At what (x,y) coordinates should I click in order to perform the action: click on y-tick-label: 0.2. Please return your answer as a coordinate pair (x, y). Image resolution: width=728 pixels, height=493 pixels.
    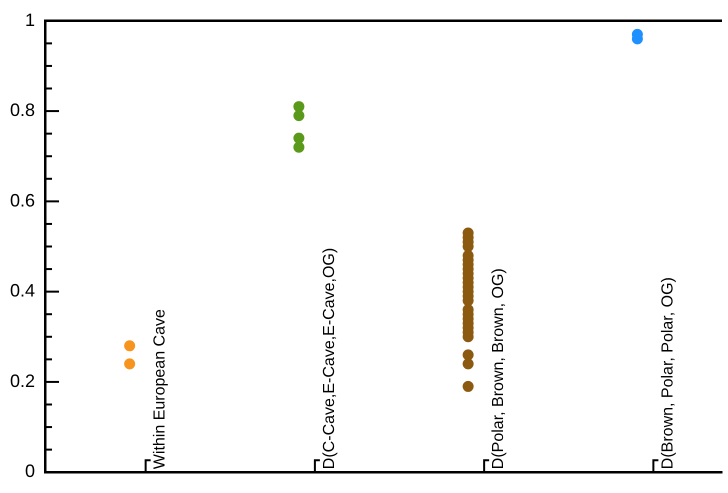
    Looking at the image, I should click on (23, 380).